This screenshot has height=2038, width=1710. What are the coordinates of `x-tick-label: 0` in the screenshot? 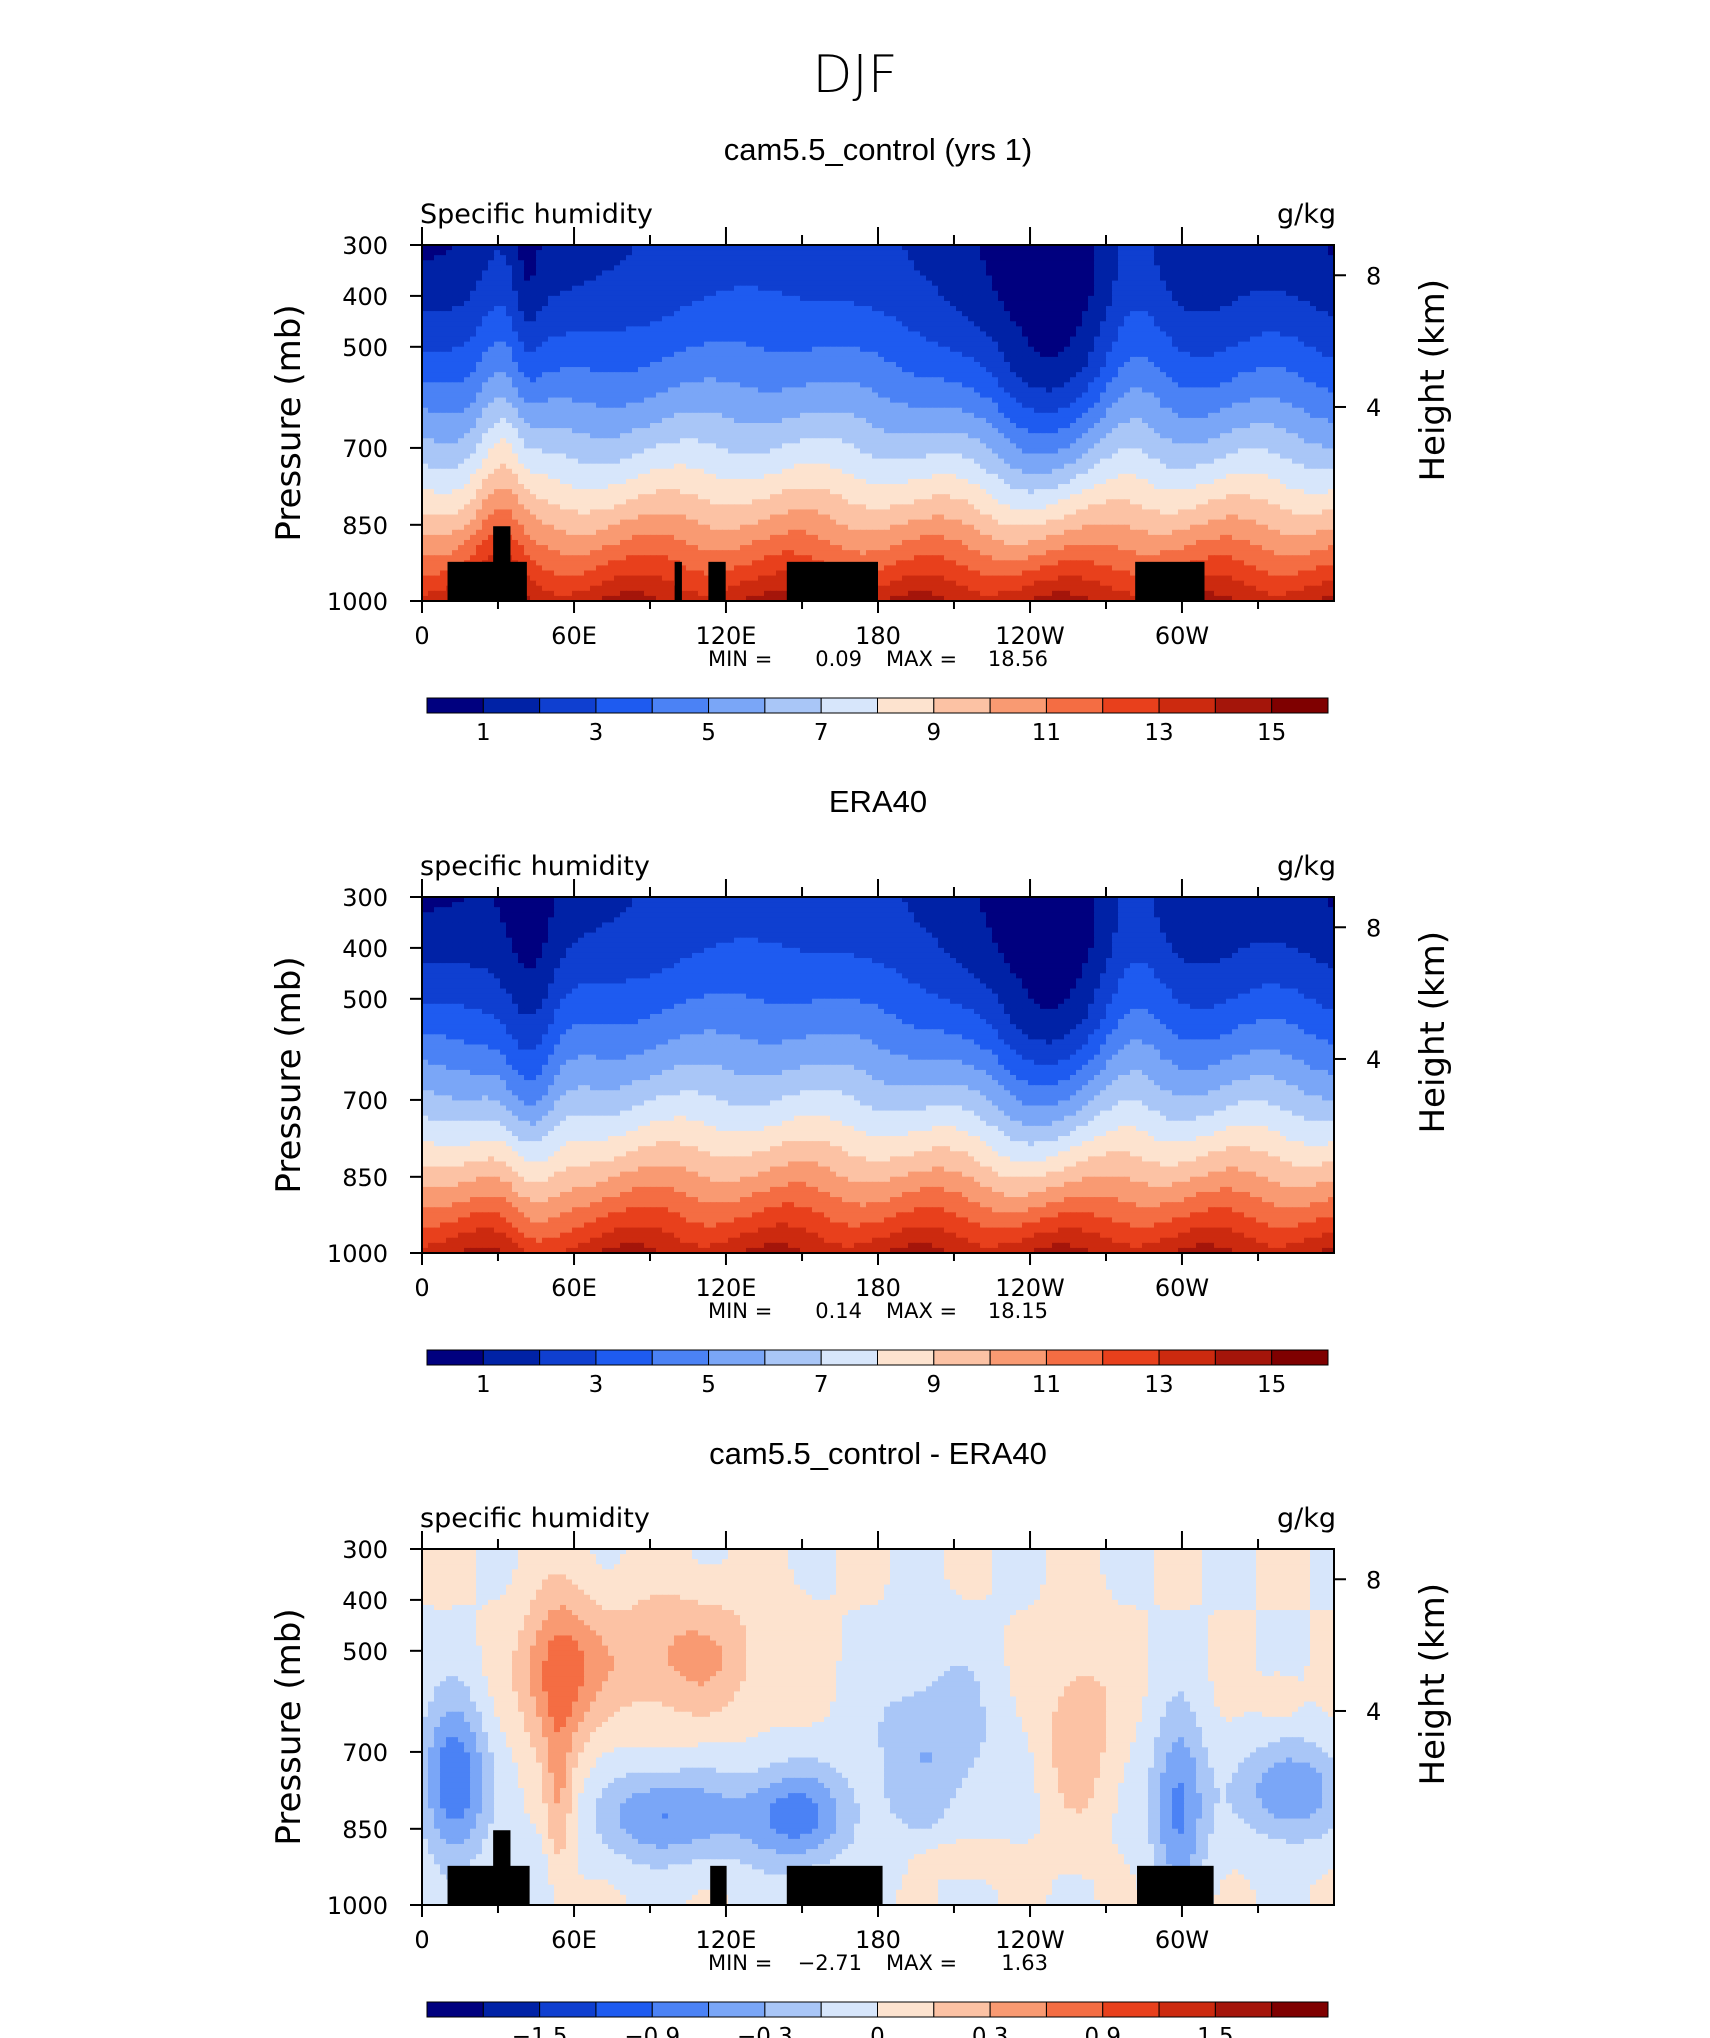 It's located at (421, 1288).